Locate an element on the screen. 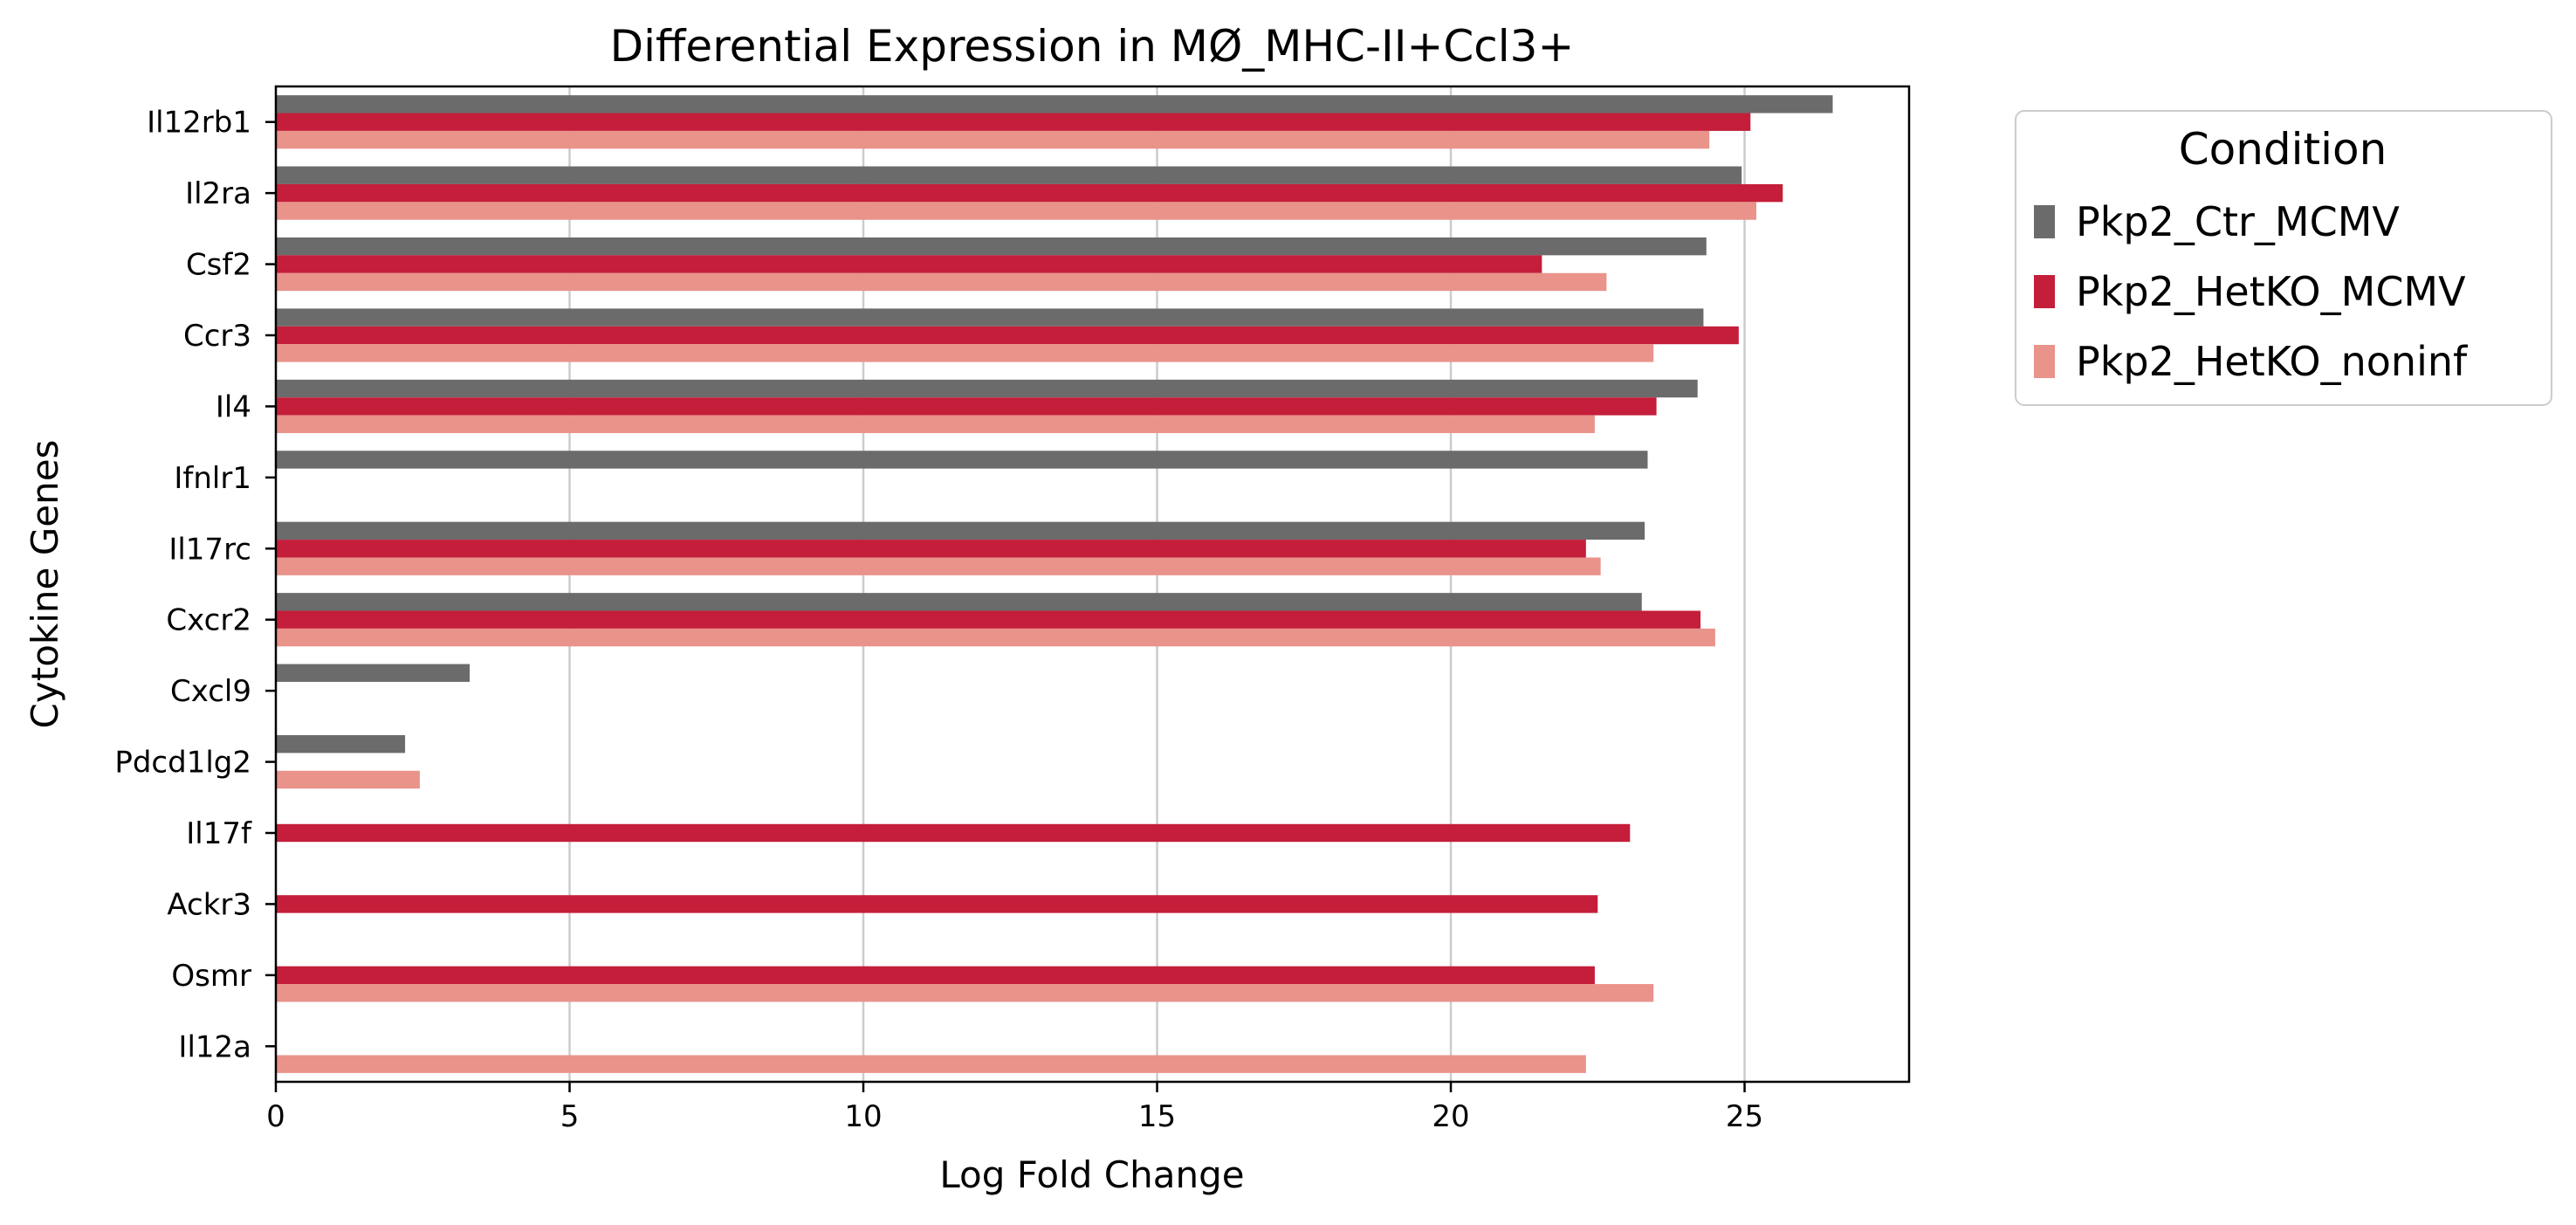 The image size is (2576, 1225). x-axis-label: Log Fold Change is located at coordinates (1091, 1174).